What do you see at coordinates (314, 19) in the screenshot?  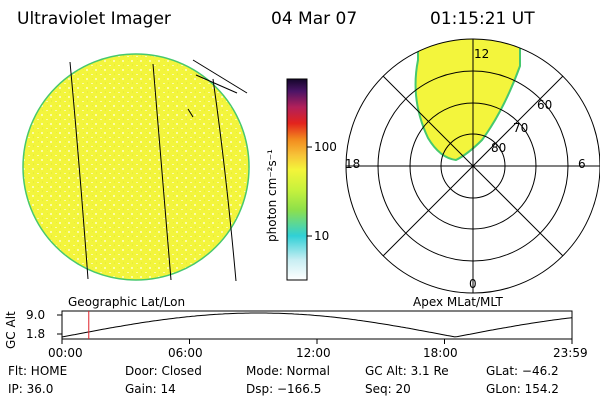 I see `date-label: 04 Mar 07` at bounding box center [314, 19].